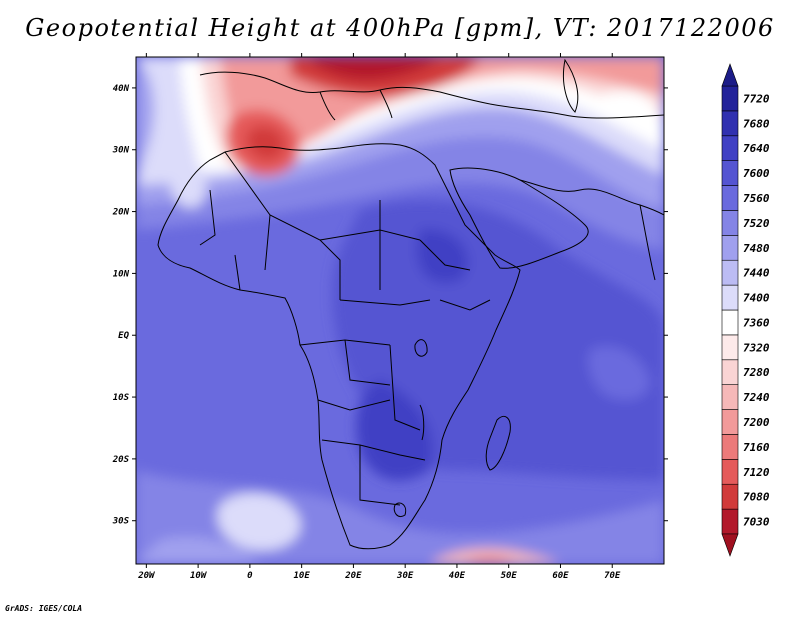  I want to click on lat-tick-label: 10S, so click(121, 398).